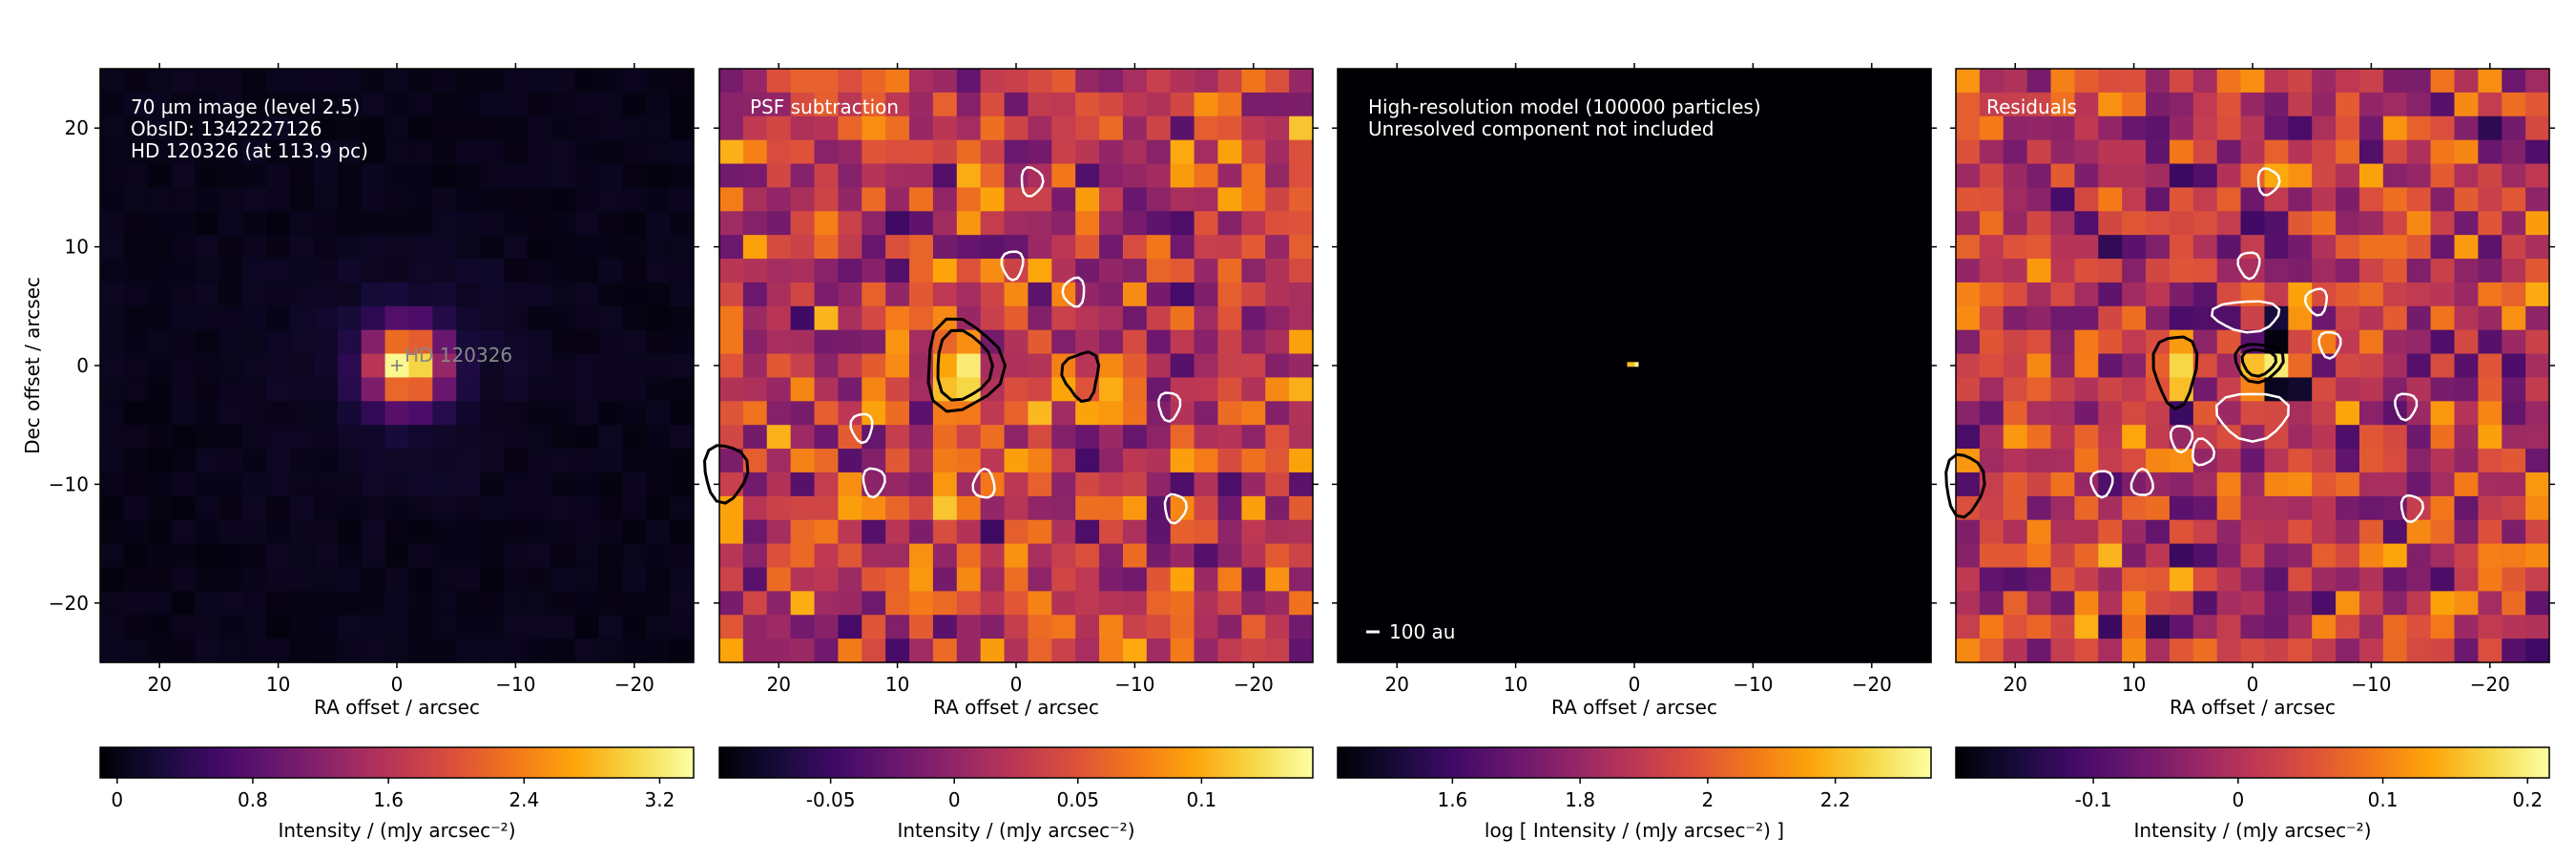  Describe the element at coordinates (2253, 707) in the screenshot. I see `x-axis-label: RA offset / arcsec` at that location.